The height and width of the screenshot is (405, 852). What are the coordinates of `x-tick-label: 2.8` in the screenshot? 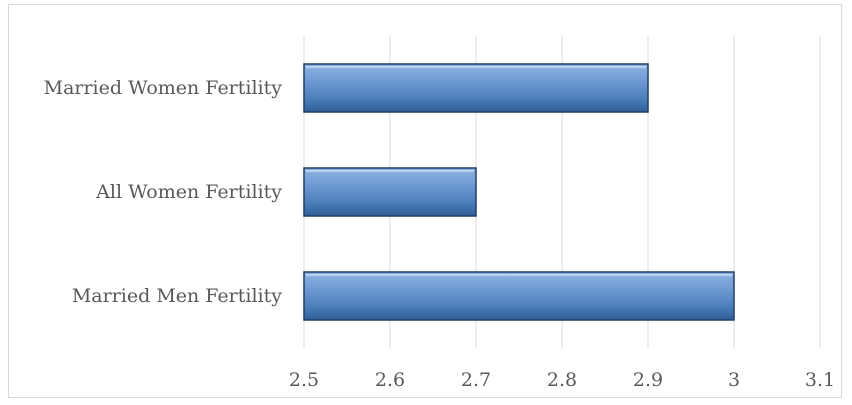 It's located at (562, 380).